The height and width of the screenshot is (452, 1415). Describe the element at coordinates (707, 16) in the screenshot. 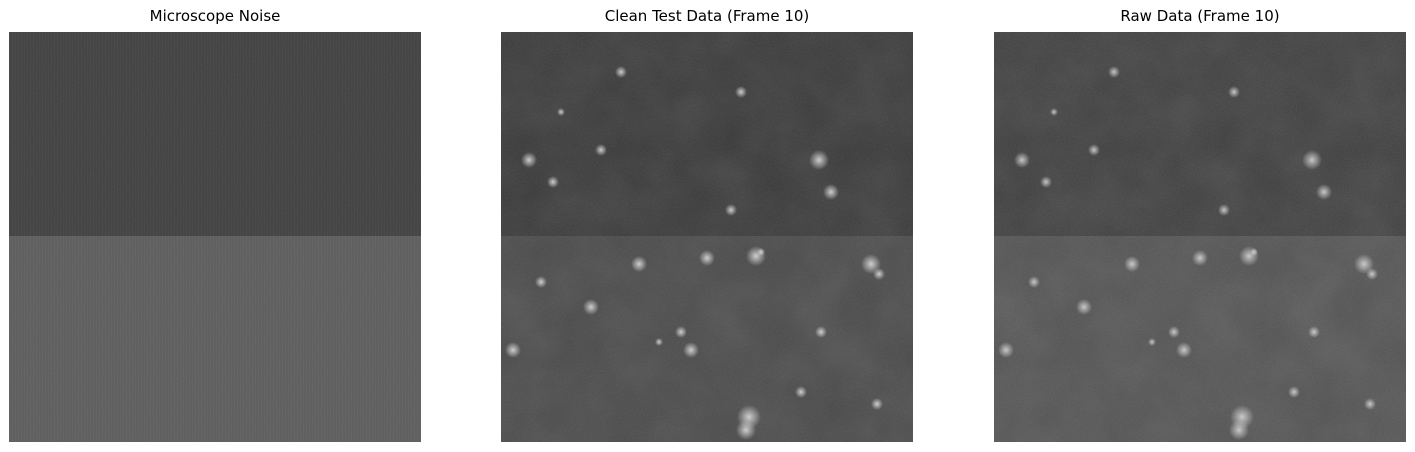

I see `panel-title: Clean Test Data (Frame 10)` at that location.